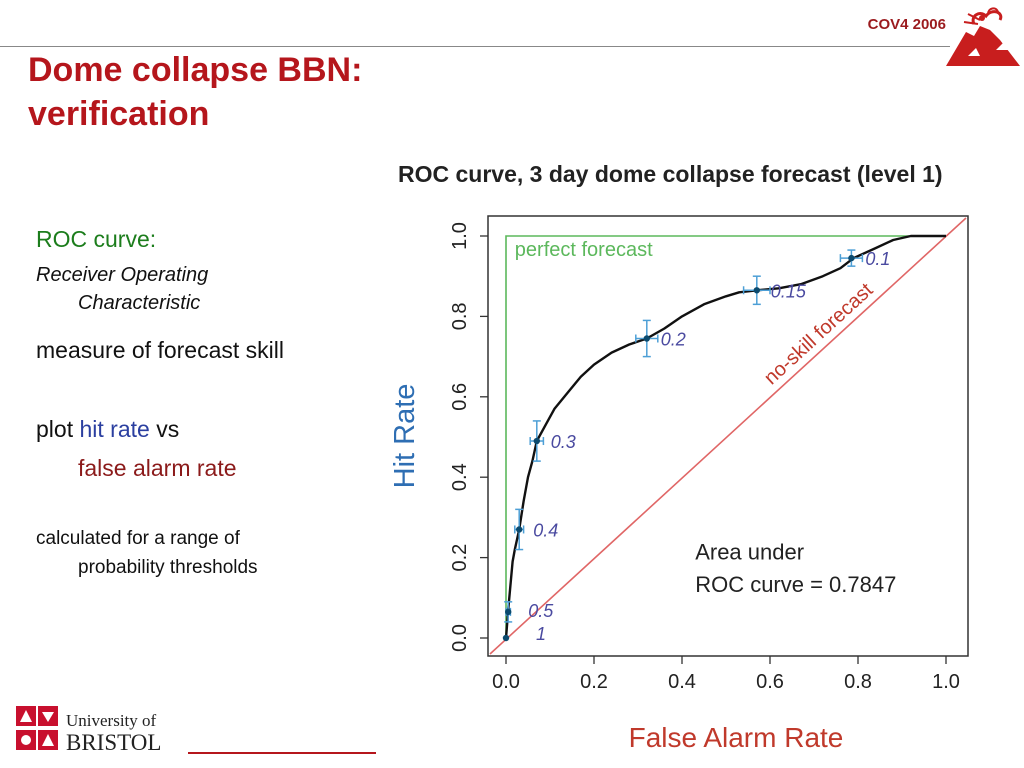  I want to click on threshold-label: 0.15, so click(789, 291).